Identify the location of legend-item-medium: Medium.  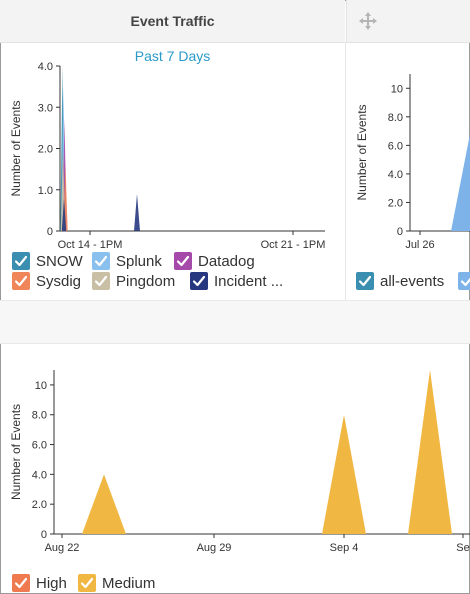
(116, 583).